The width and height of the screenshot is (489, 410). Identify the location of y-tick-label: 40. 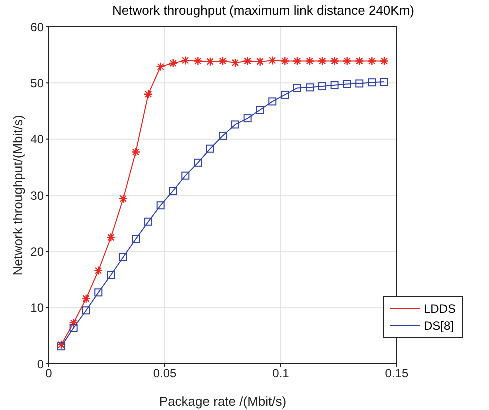
(37, 139).